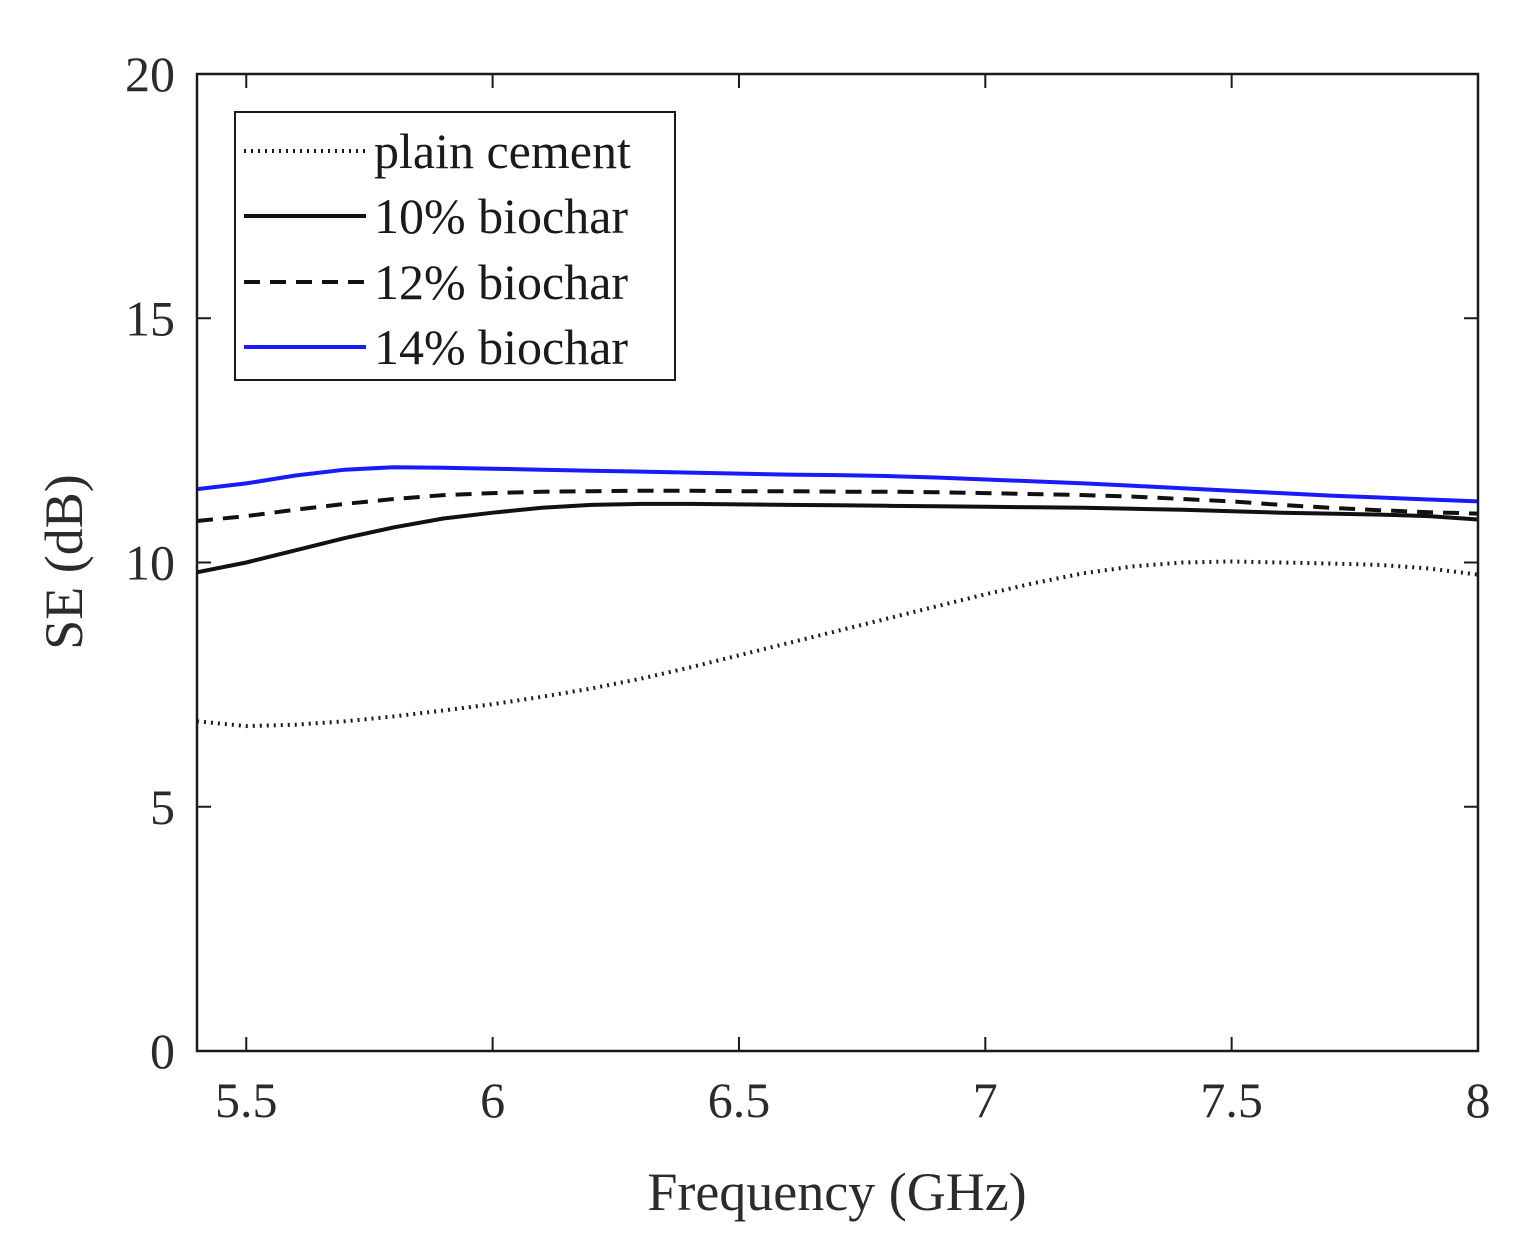 This screenshot has height=1249, width=1533. Describe the element at coordinates (1478, 1100) in the screenshot. I see `x-tick-label: 8` at that location.